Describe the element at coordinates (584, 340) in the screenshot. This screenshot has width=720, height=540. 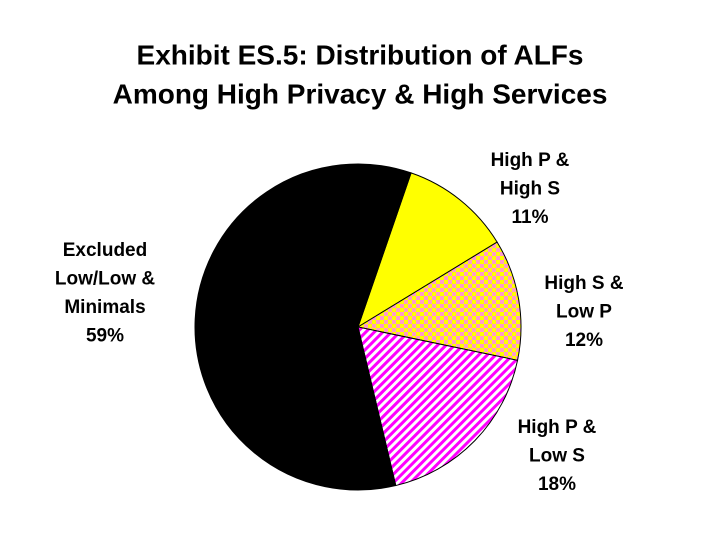
I see `value-label: 12%` at that location.